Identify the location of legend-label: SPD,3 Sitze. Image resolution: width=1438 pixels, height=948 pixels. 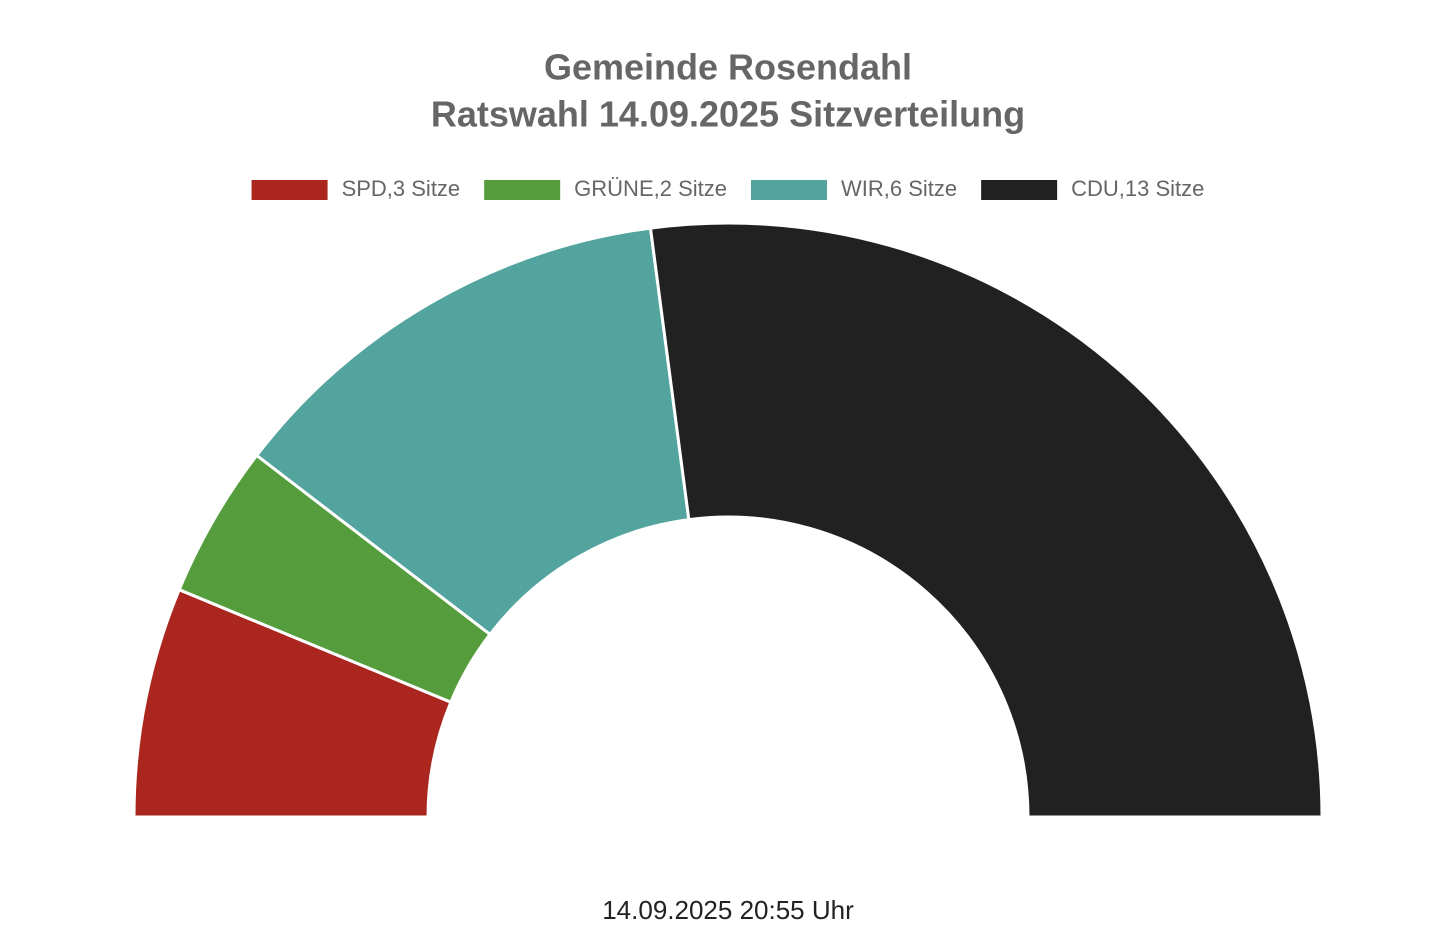
(401, 188).